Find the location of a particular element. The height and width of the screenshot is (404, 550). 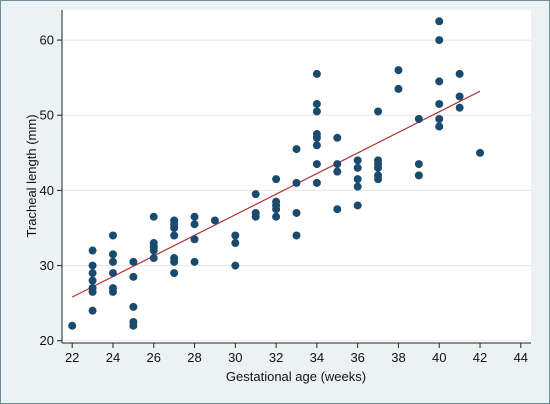

y-tick-label: 30 is located at coordinates (47, 265).